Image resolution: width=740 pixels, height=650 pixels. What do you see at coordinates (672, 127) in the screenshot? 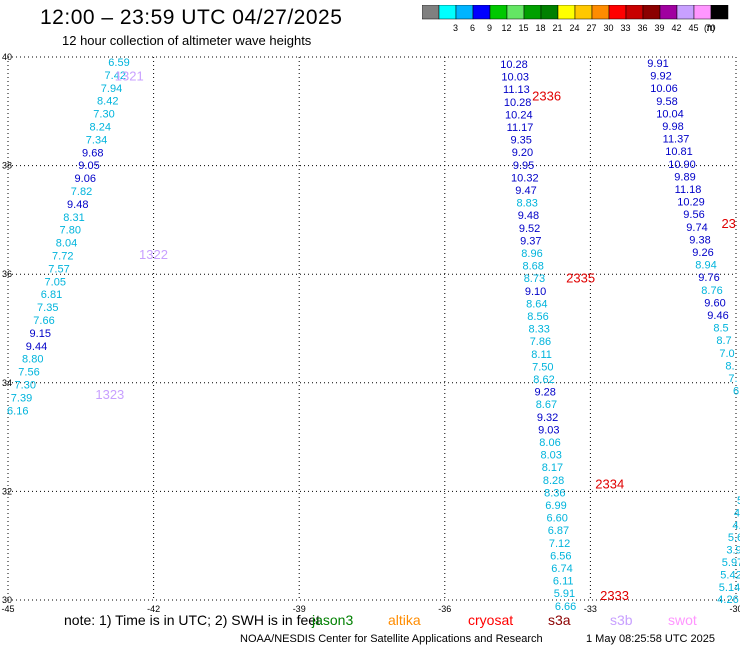
I see `wave-height-value-right: 9.98` at bounding box center [672, 127].